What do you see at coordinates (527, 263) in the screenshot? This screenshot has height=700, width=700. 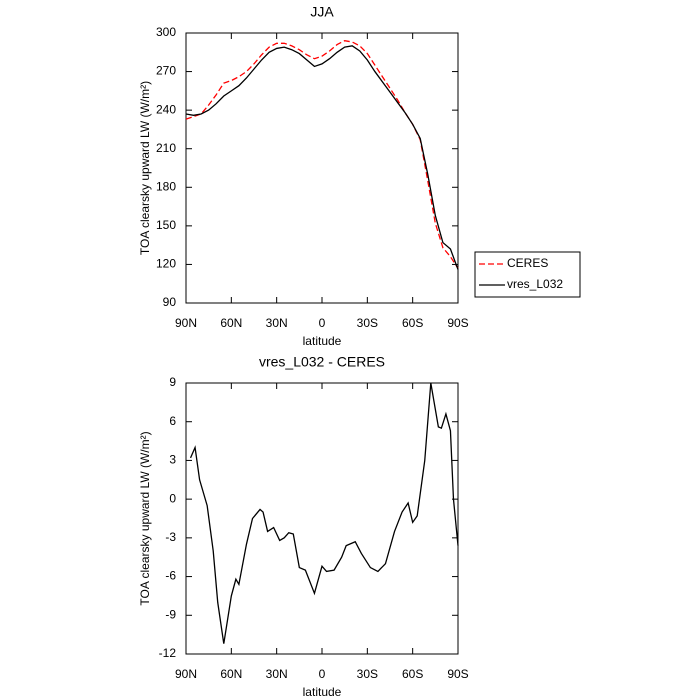 I see `legend-label: CERES` at bounding box center [527, 263].